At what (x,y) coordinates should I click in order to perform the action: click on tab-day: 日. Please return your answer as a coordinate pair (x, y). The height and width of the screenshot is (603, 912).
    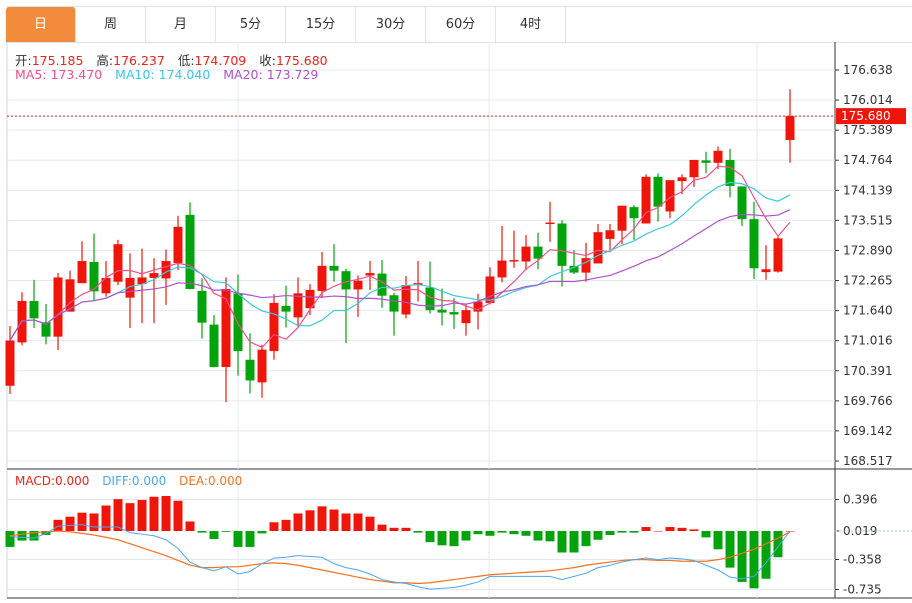
    Looking at the image, I should click on (41, 24).